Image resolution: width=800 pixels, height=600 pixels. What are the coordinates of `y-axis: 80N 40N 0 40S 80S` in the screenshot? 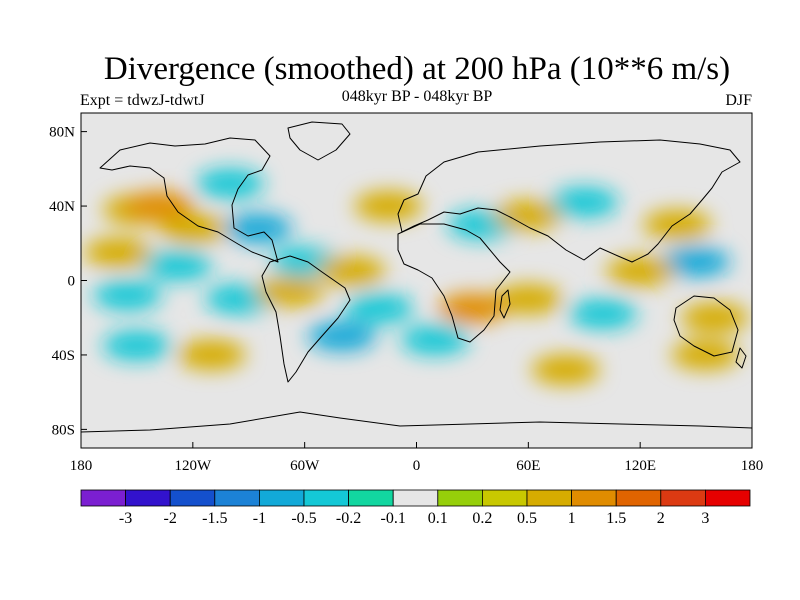 It's located at (68, 281).